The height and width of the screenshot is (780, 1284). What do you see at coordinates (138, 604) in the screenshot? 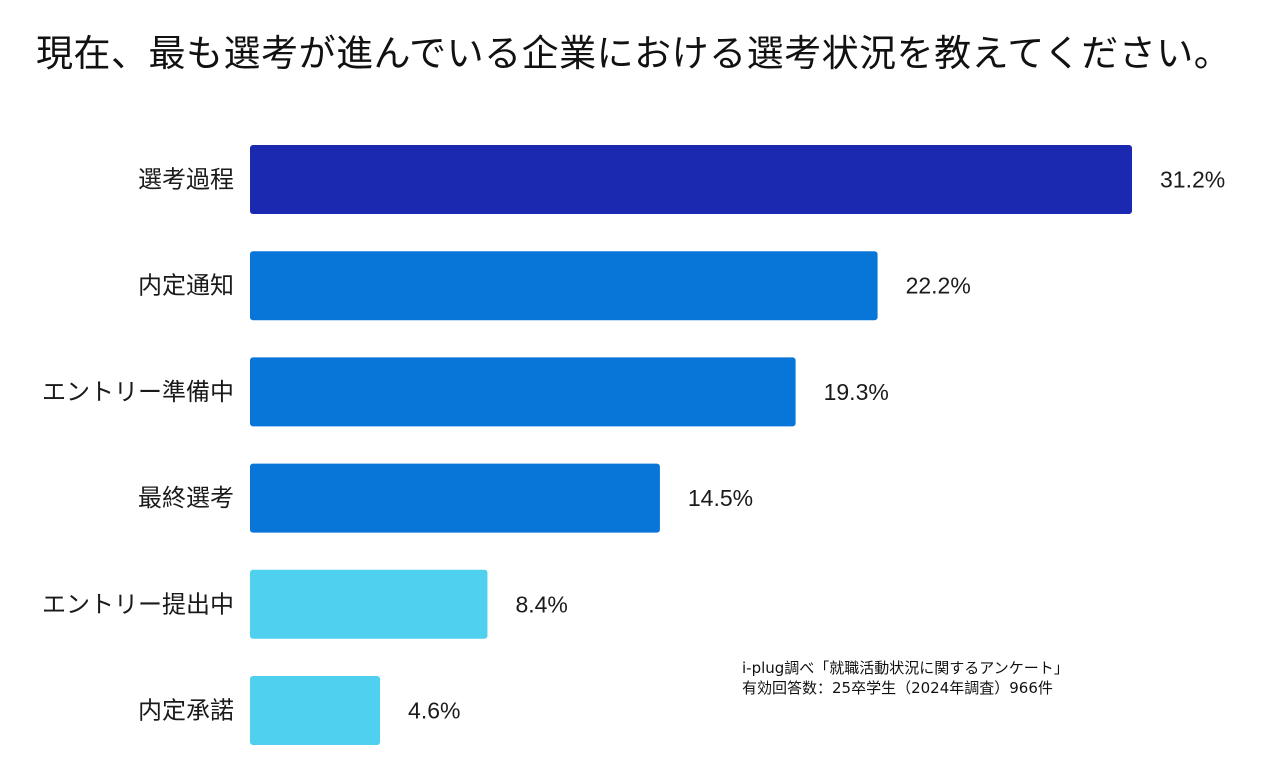
I see `category-label-5: エントリー提出中` at bounding box center [138, 604].